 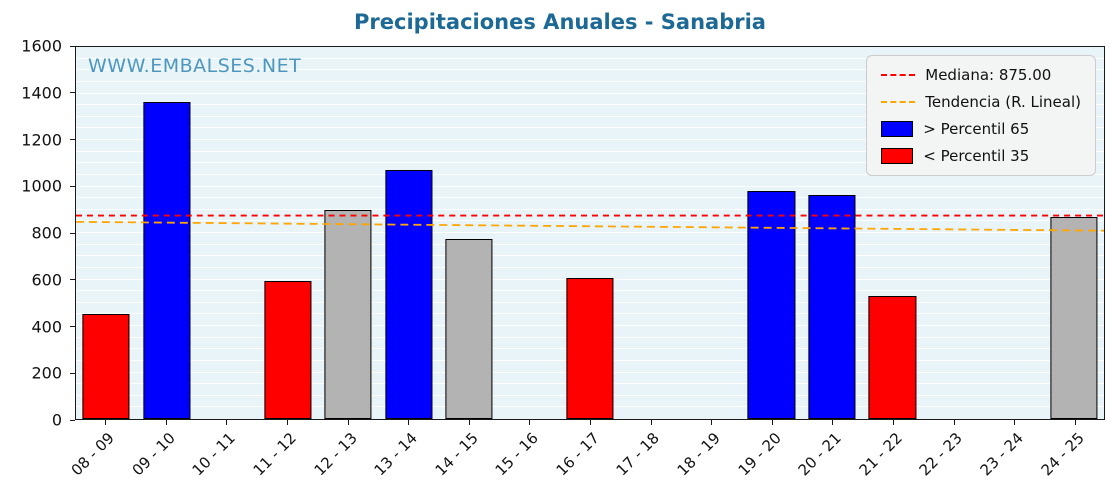 I want to click on legend-item-above-percentile: > Percentil 65, so click(x=981, y=129).